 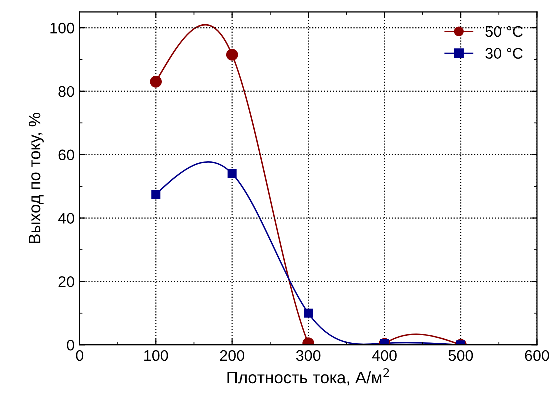 What do you see at coordinates (504, 54) in the screenshot?
I see `legend-label: 30 °C` at bounding box center [504, 54].